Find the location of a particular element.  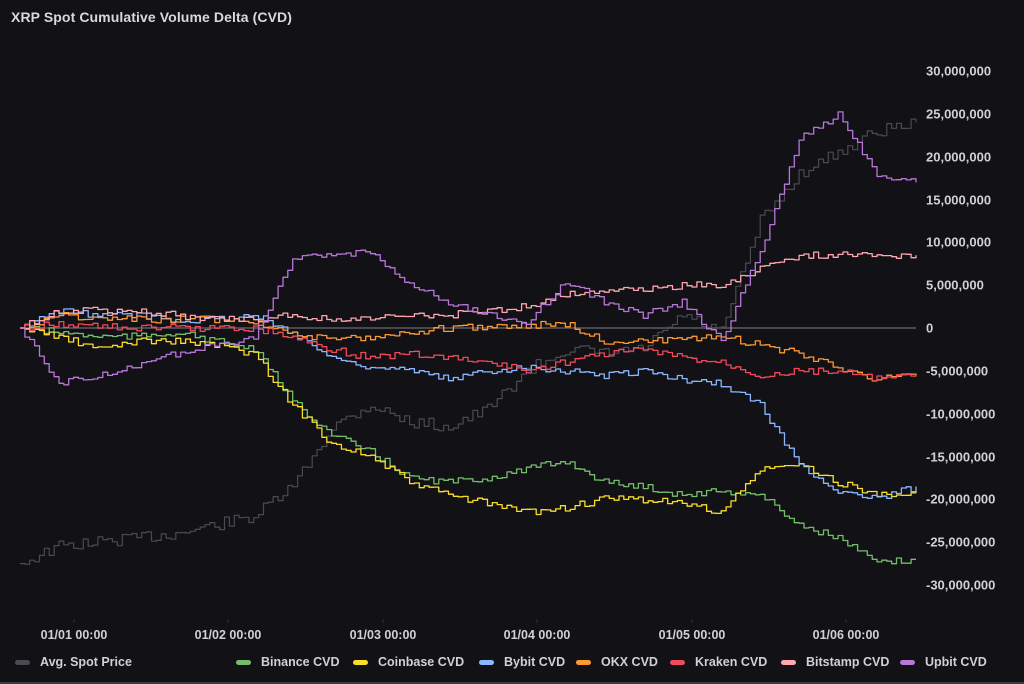

series-line-bitstamp is located at coordinates (468, 290).